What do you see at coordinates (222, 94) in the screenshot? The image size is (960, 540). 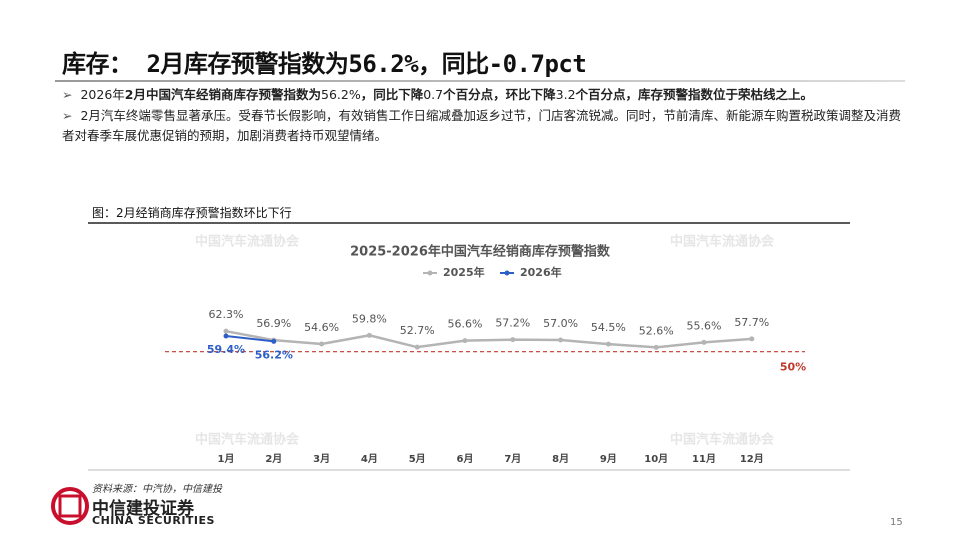 I see `text: 2月中国汽车经销商库存预警指数为` at bounding box center [222, 94].